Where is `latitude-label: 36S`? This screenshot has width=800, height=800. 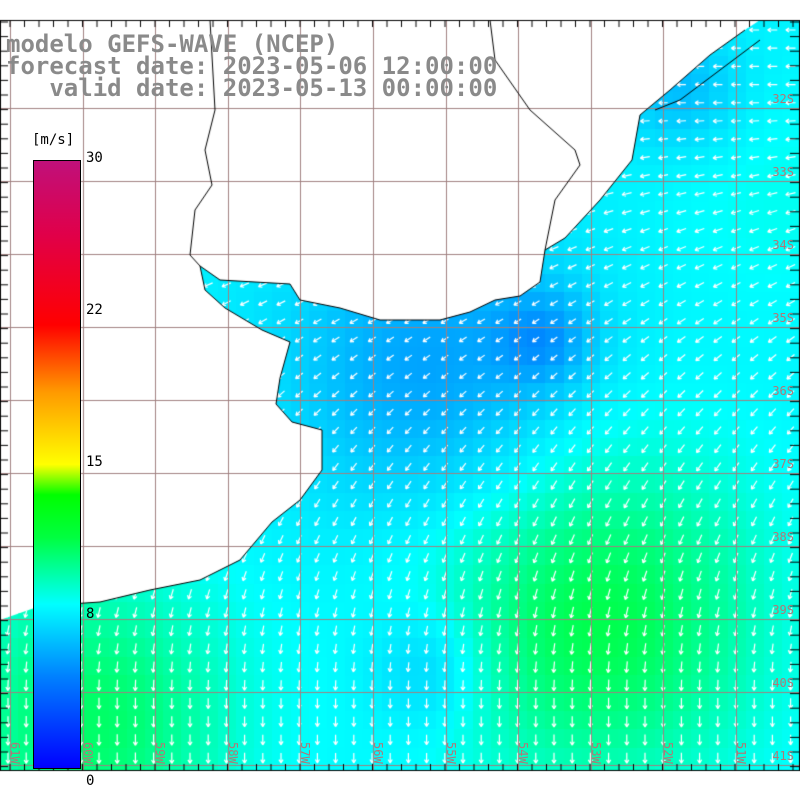 latitude-label: 36S is located at coordinates (783, 391).